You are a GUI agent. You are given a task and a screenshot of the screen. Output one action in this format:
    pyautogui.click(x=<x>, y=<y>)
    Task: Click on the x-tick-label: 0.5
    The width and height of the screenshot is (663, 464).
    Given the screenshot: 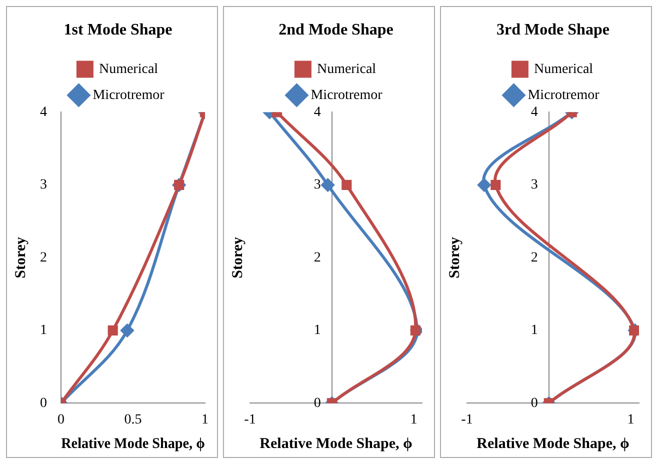 What is the action you would take?
    pyautogui.click(x=133, y=420)
    